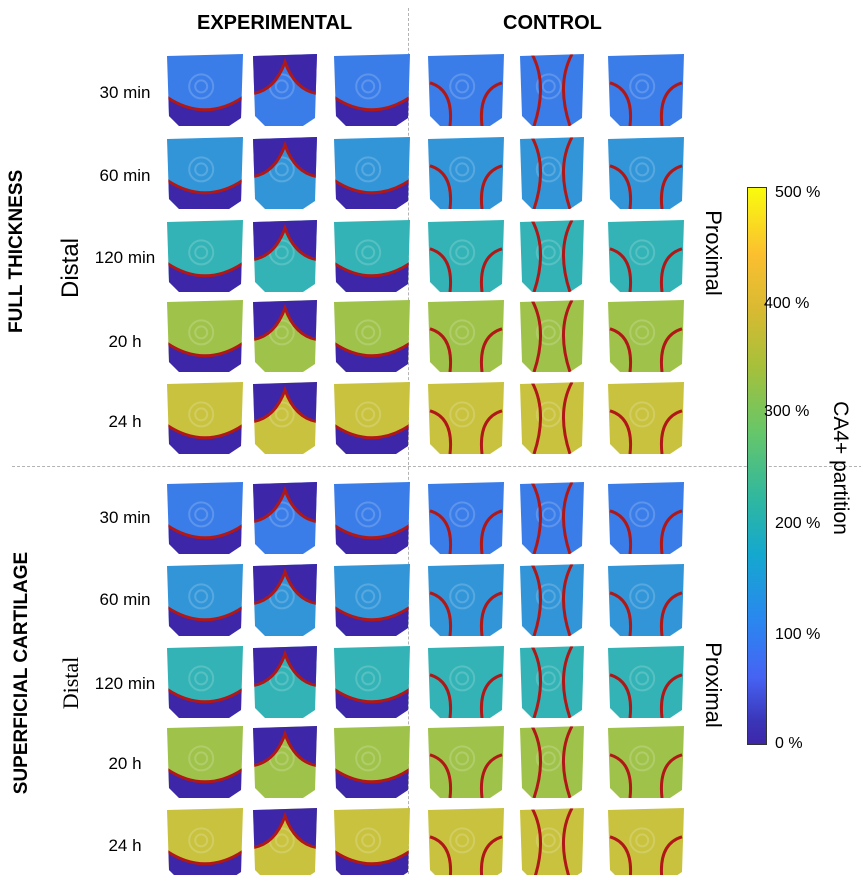 This screenshot has height=875, width=861. What do you see at coordinates (275, 23) in the screenshot?
I see `experimental-header: EXPERIMENTAL` at bounding box center [275, 23].